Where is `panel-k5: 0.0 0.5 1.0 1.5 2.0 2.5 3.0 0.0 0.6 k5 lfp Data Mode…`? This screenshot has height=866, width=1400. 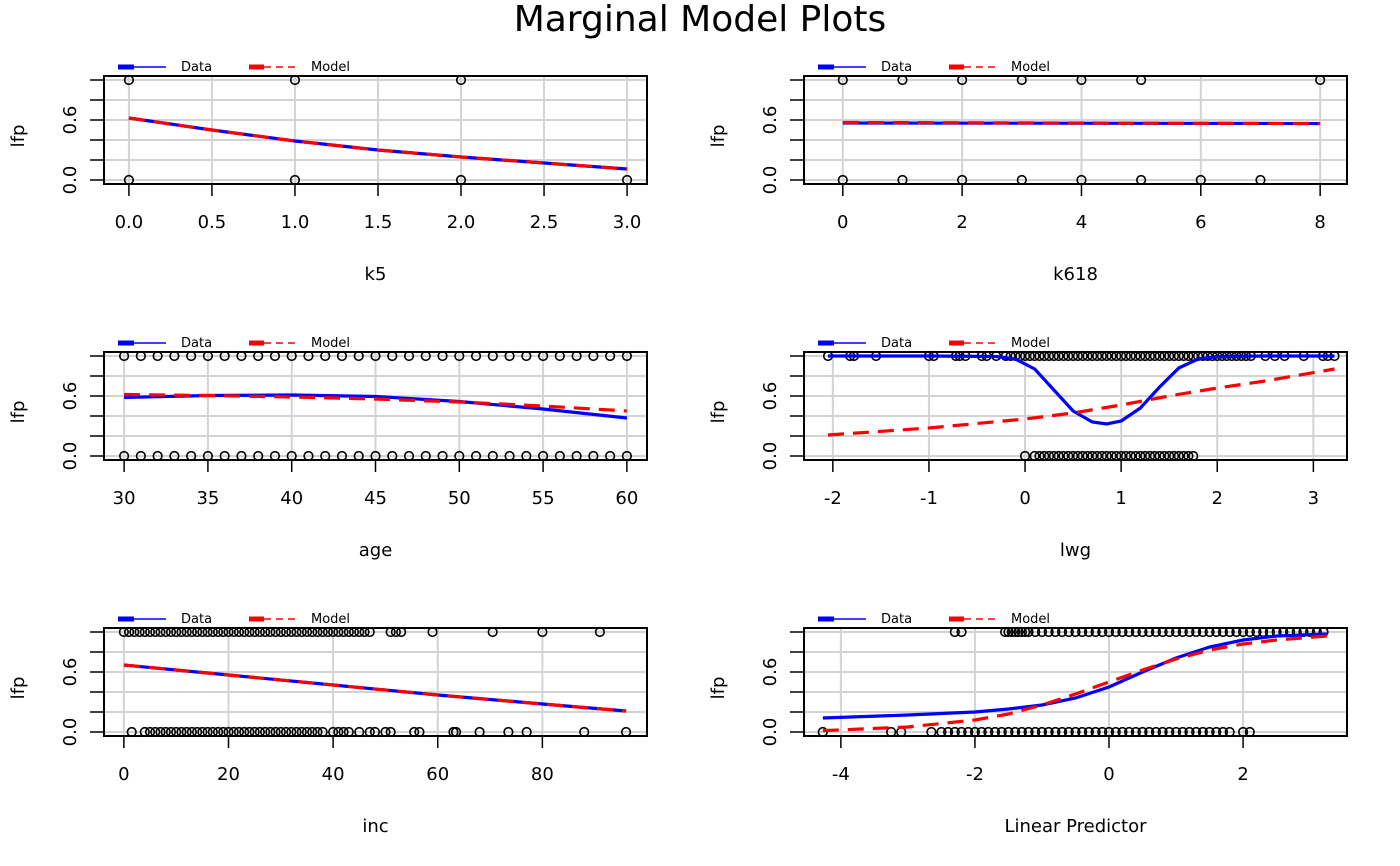 panel-k5: 0.0 0.5 1.0 1.5 2.0 2.5 3.0 0.0 0.6 k5 lfp Data Mode… is located at coordinates (328, 172).